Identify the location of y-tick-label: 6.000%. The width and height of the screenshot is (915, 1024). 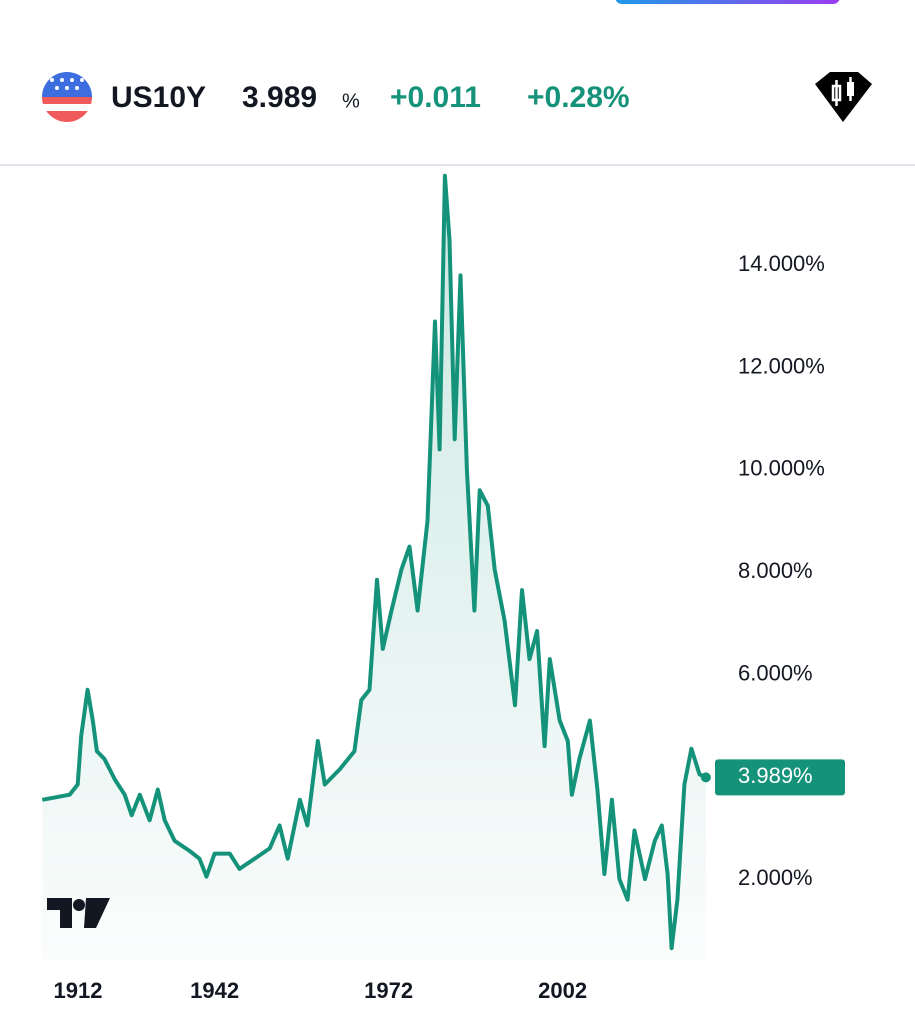
(775, 672).